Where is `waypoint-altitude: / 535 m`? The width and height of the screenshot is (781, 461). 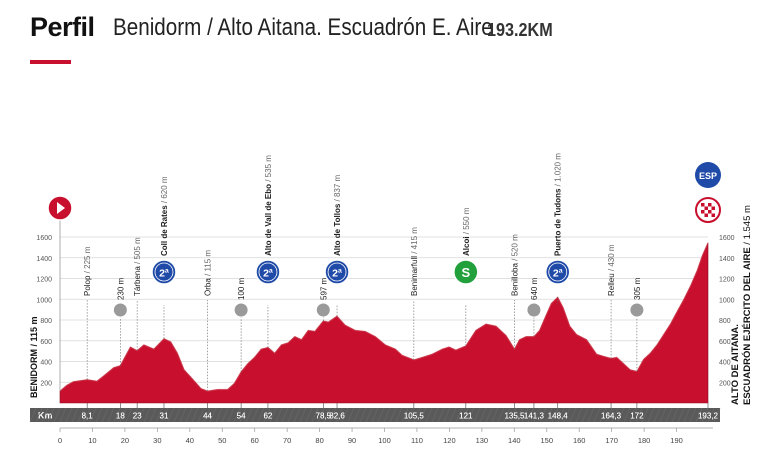 waypoint-altitude: / 535 m is located at coordinates (268, 169).